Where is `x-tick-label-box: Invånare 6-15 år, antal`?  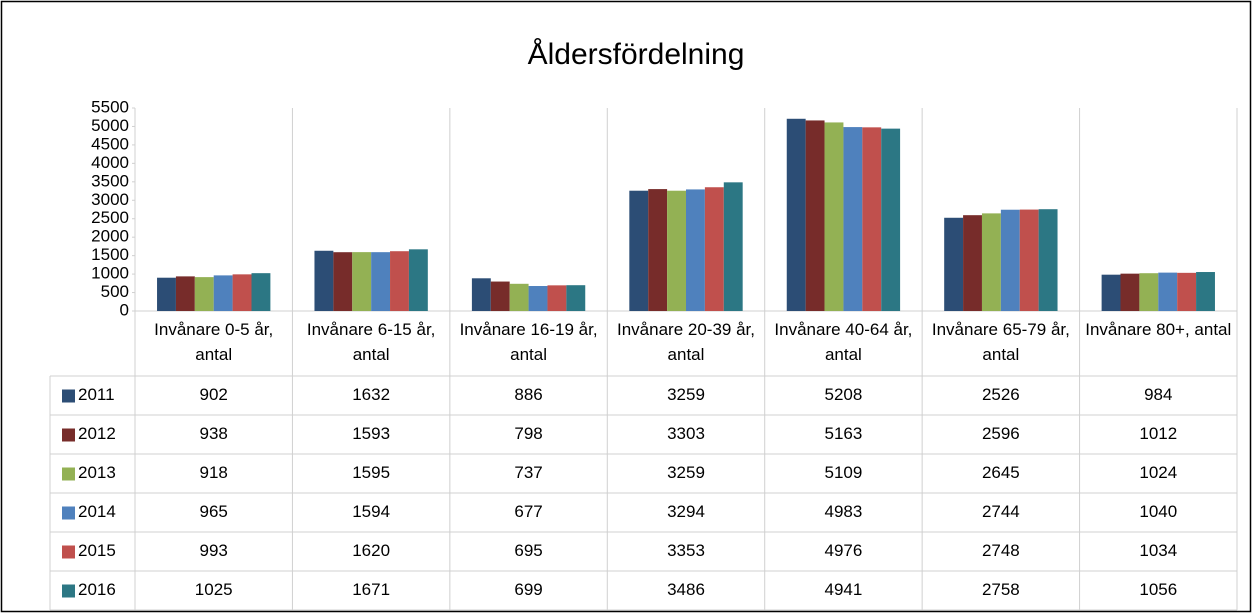
x-tick-label-box: Invånare 6-15 år, antal is located at coordinates (371, 342).